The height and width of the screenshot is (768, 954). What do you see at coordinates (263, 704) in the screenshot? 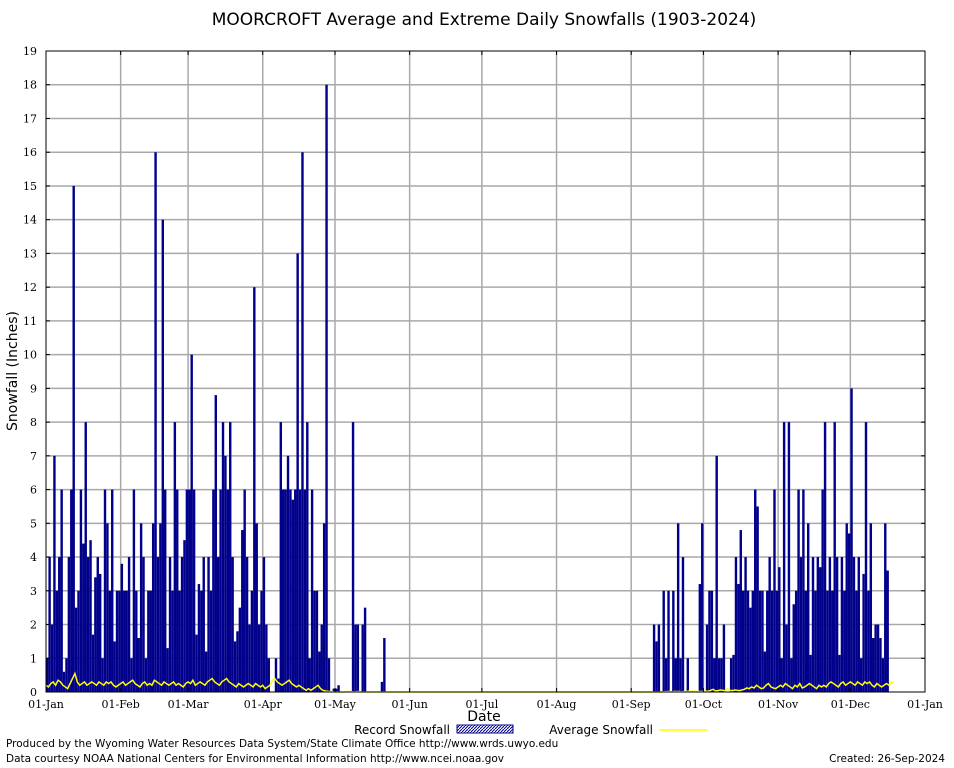
I see `x-tick-label: 01-Apr` at bounding box center [263, 704].